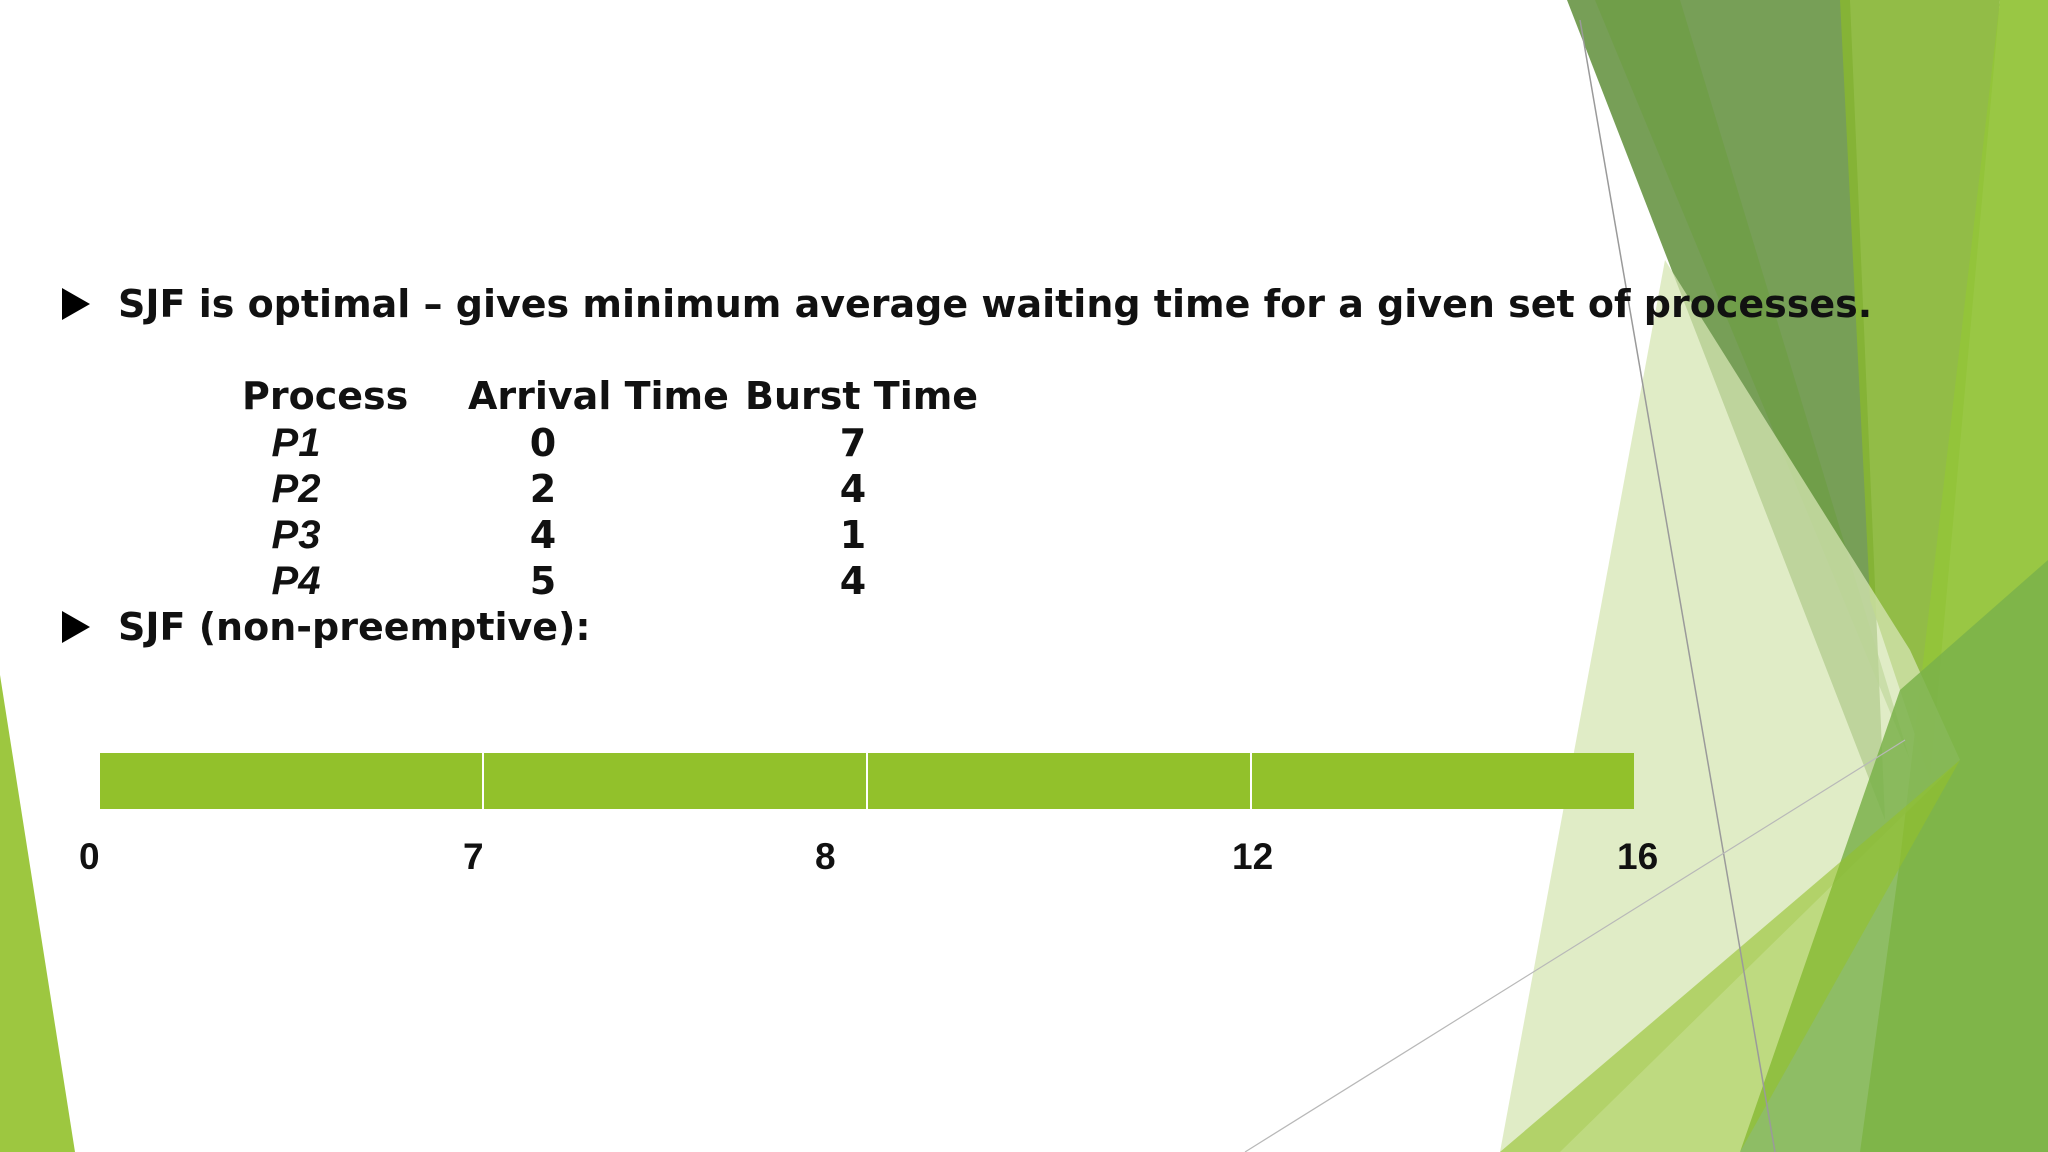 This screenshot has height=1152, width=2048. I want to click on row-arrival: 2, so click(543, 489).